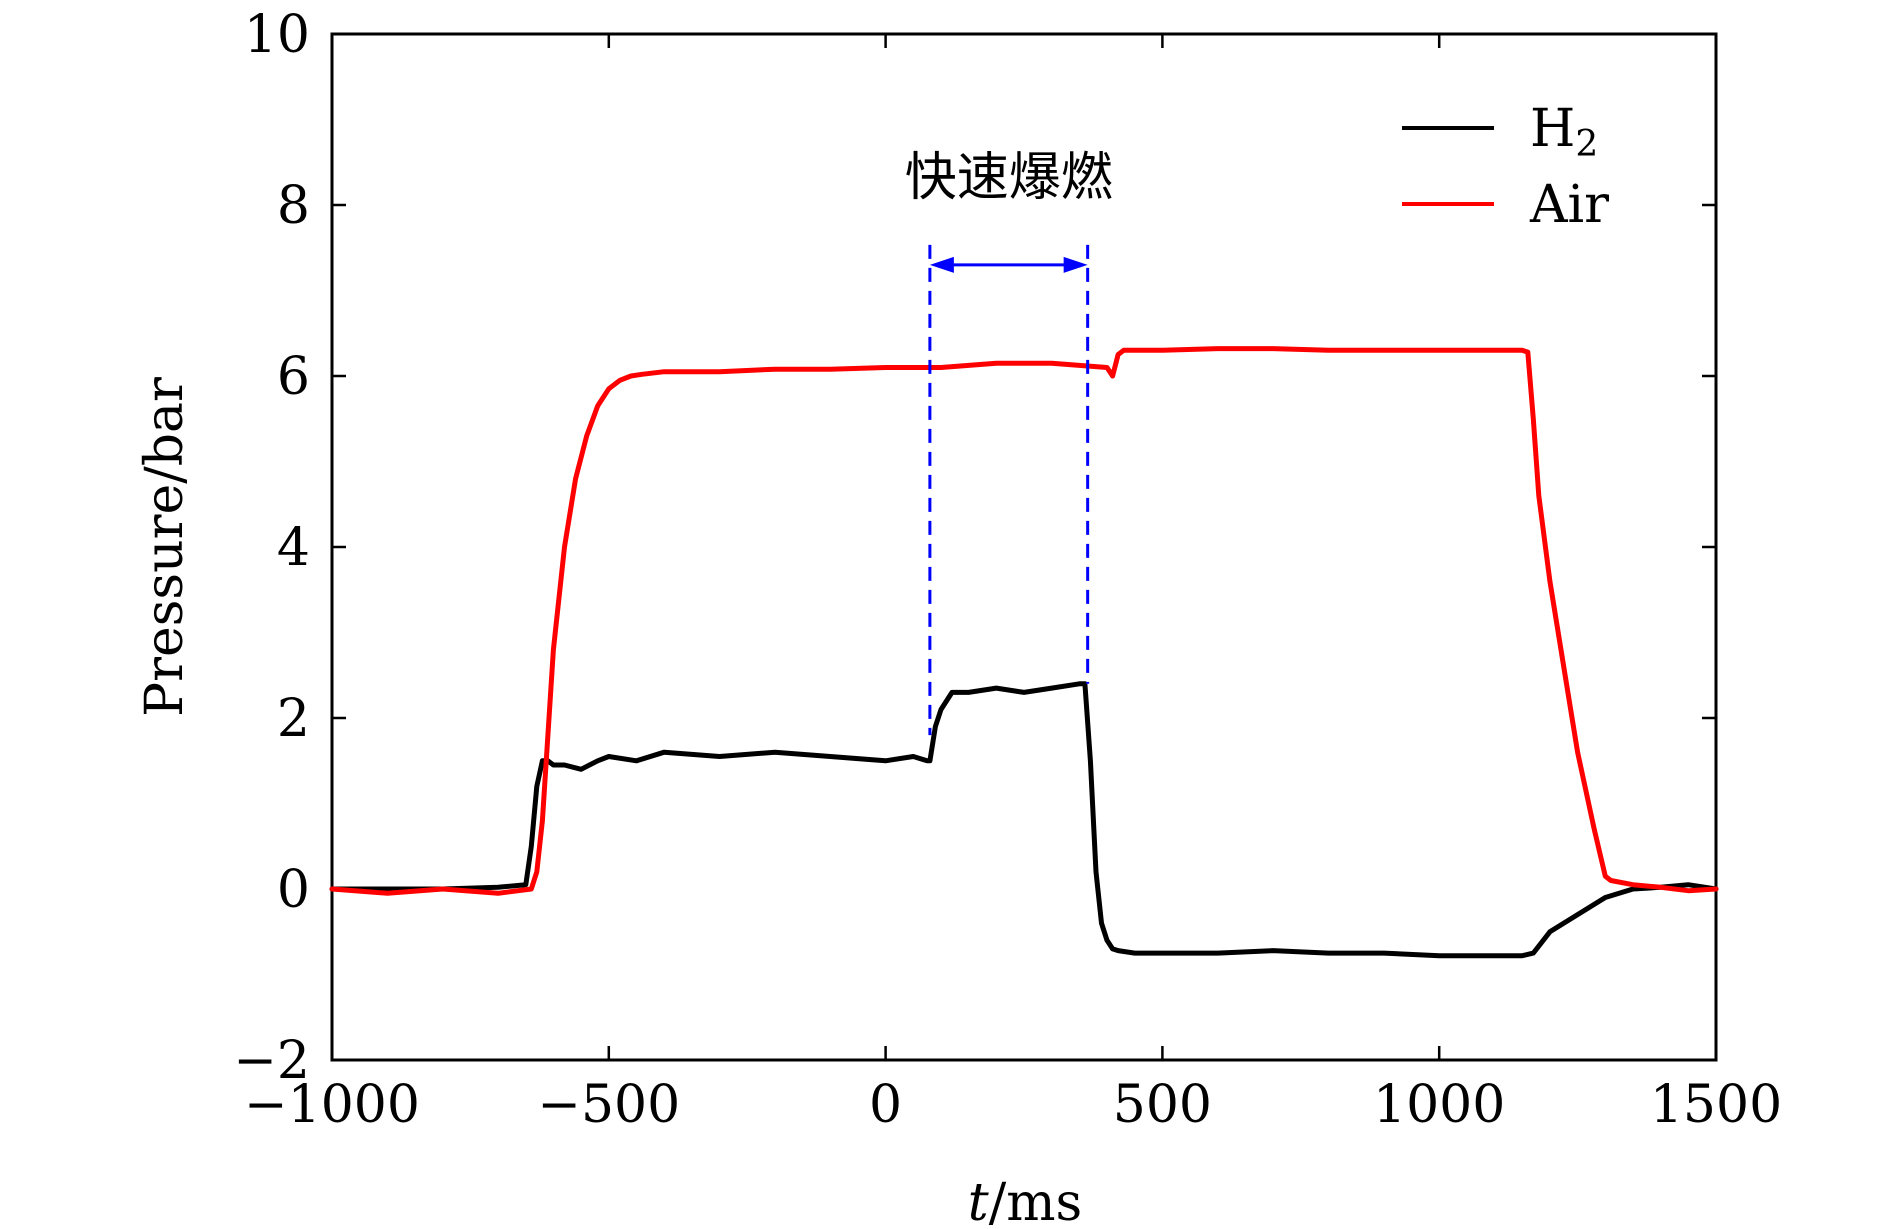 This screenshot has width=1890, height=1229. Describe the element at coordinates (332, 1105) in the screenshot. I see `x-tick-label: −1000` at that location.